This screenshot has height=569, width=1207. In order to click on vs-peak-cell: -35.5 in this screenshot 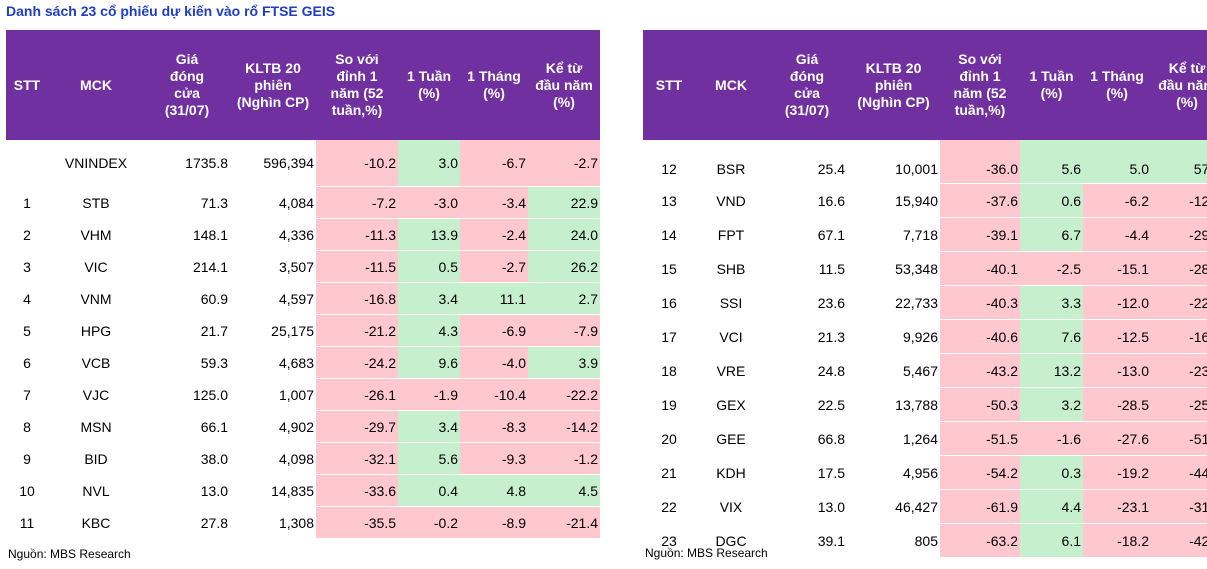, I will do `click(357, 522)`.